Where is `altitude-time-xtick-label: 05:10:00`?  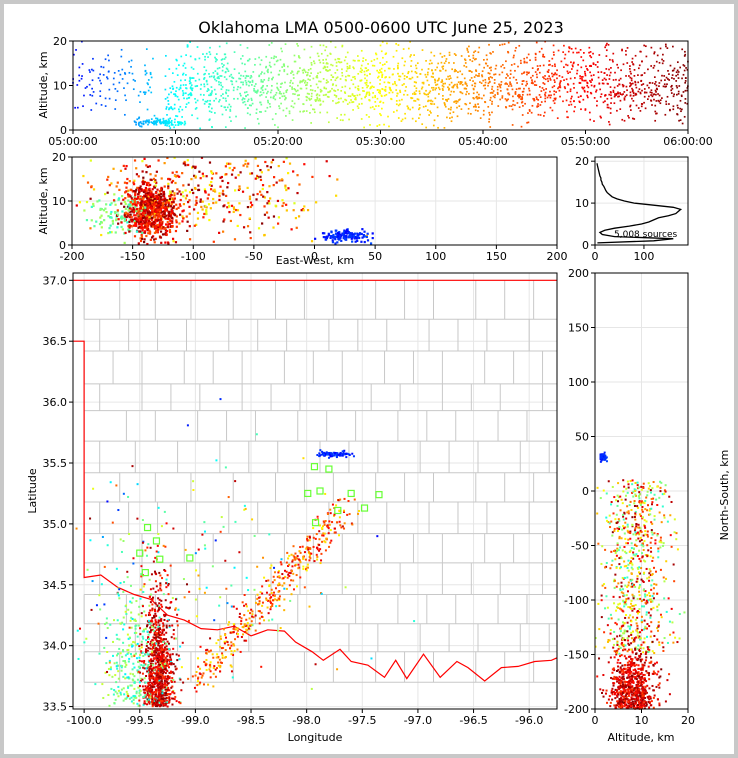
altitude-time-xtick-label: 05:10:00 is located at coordinates (175, 141).